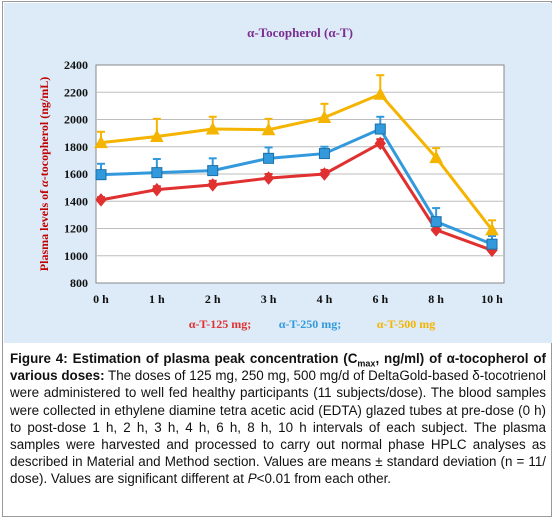 This screenshot has width=556, height=521. Describe the element at coordinates (366, 363) in the screenshot. I see `caption-lead-subscript: max` at that location.